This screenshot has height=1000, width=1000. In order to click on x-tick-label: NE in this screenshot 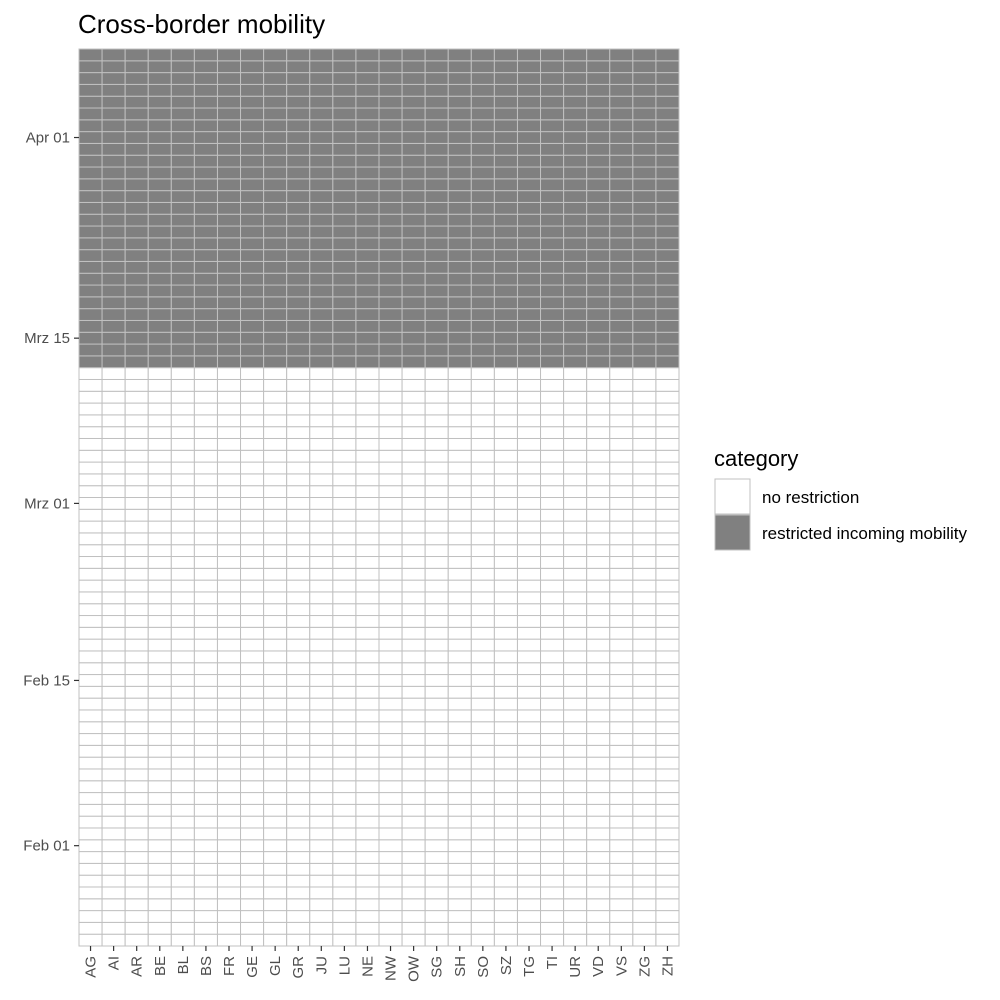, I will do `click(367, 966)`.